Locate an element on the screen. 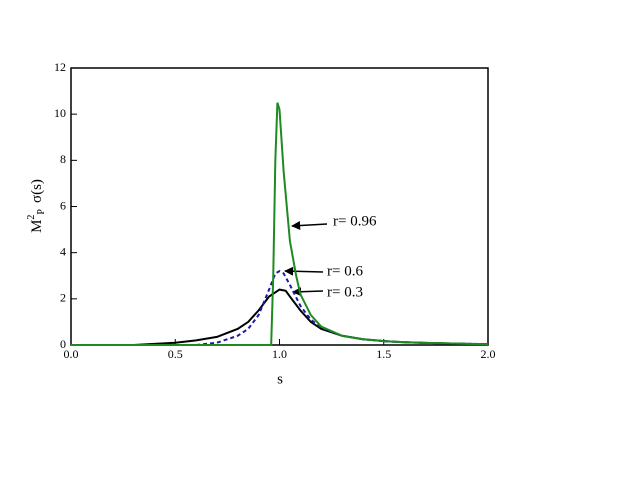 This screenshot has height=485, width=623. series-annotation: r= 0.96 is located at coordinates (355, 221).